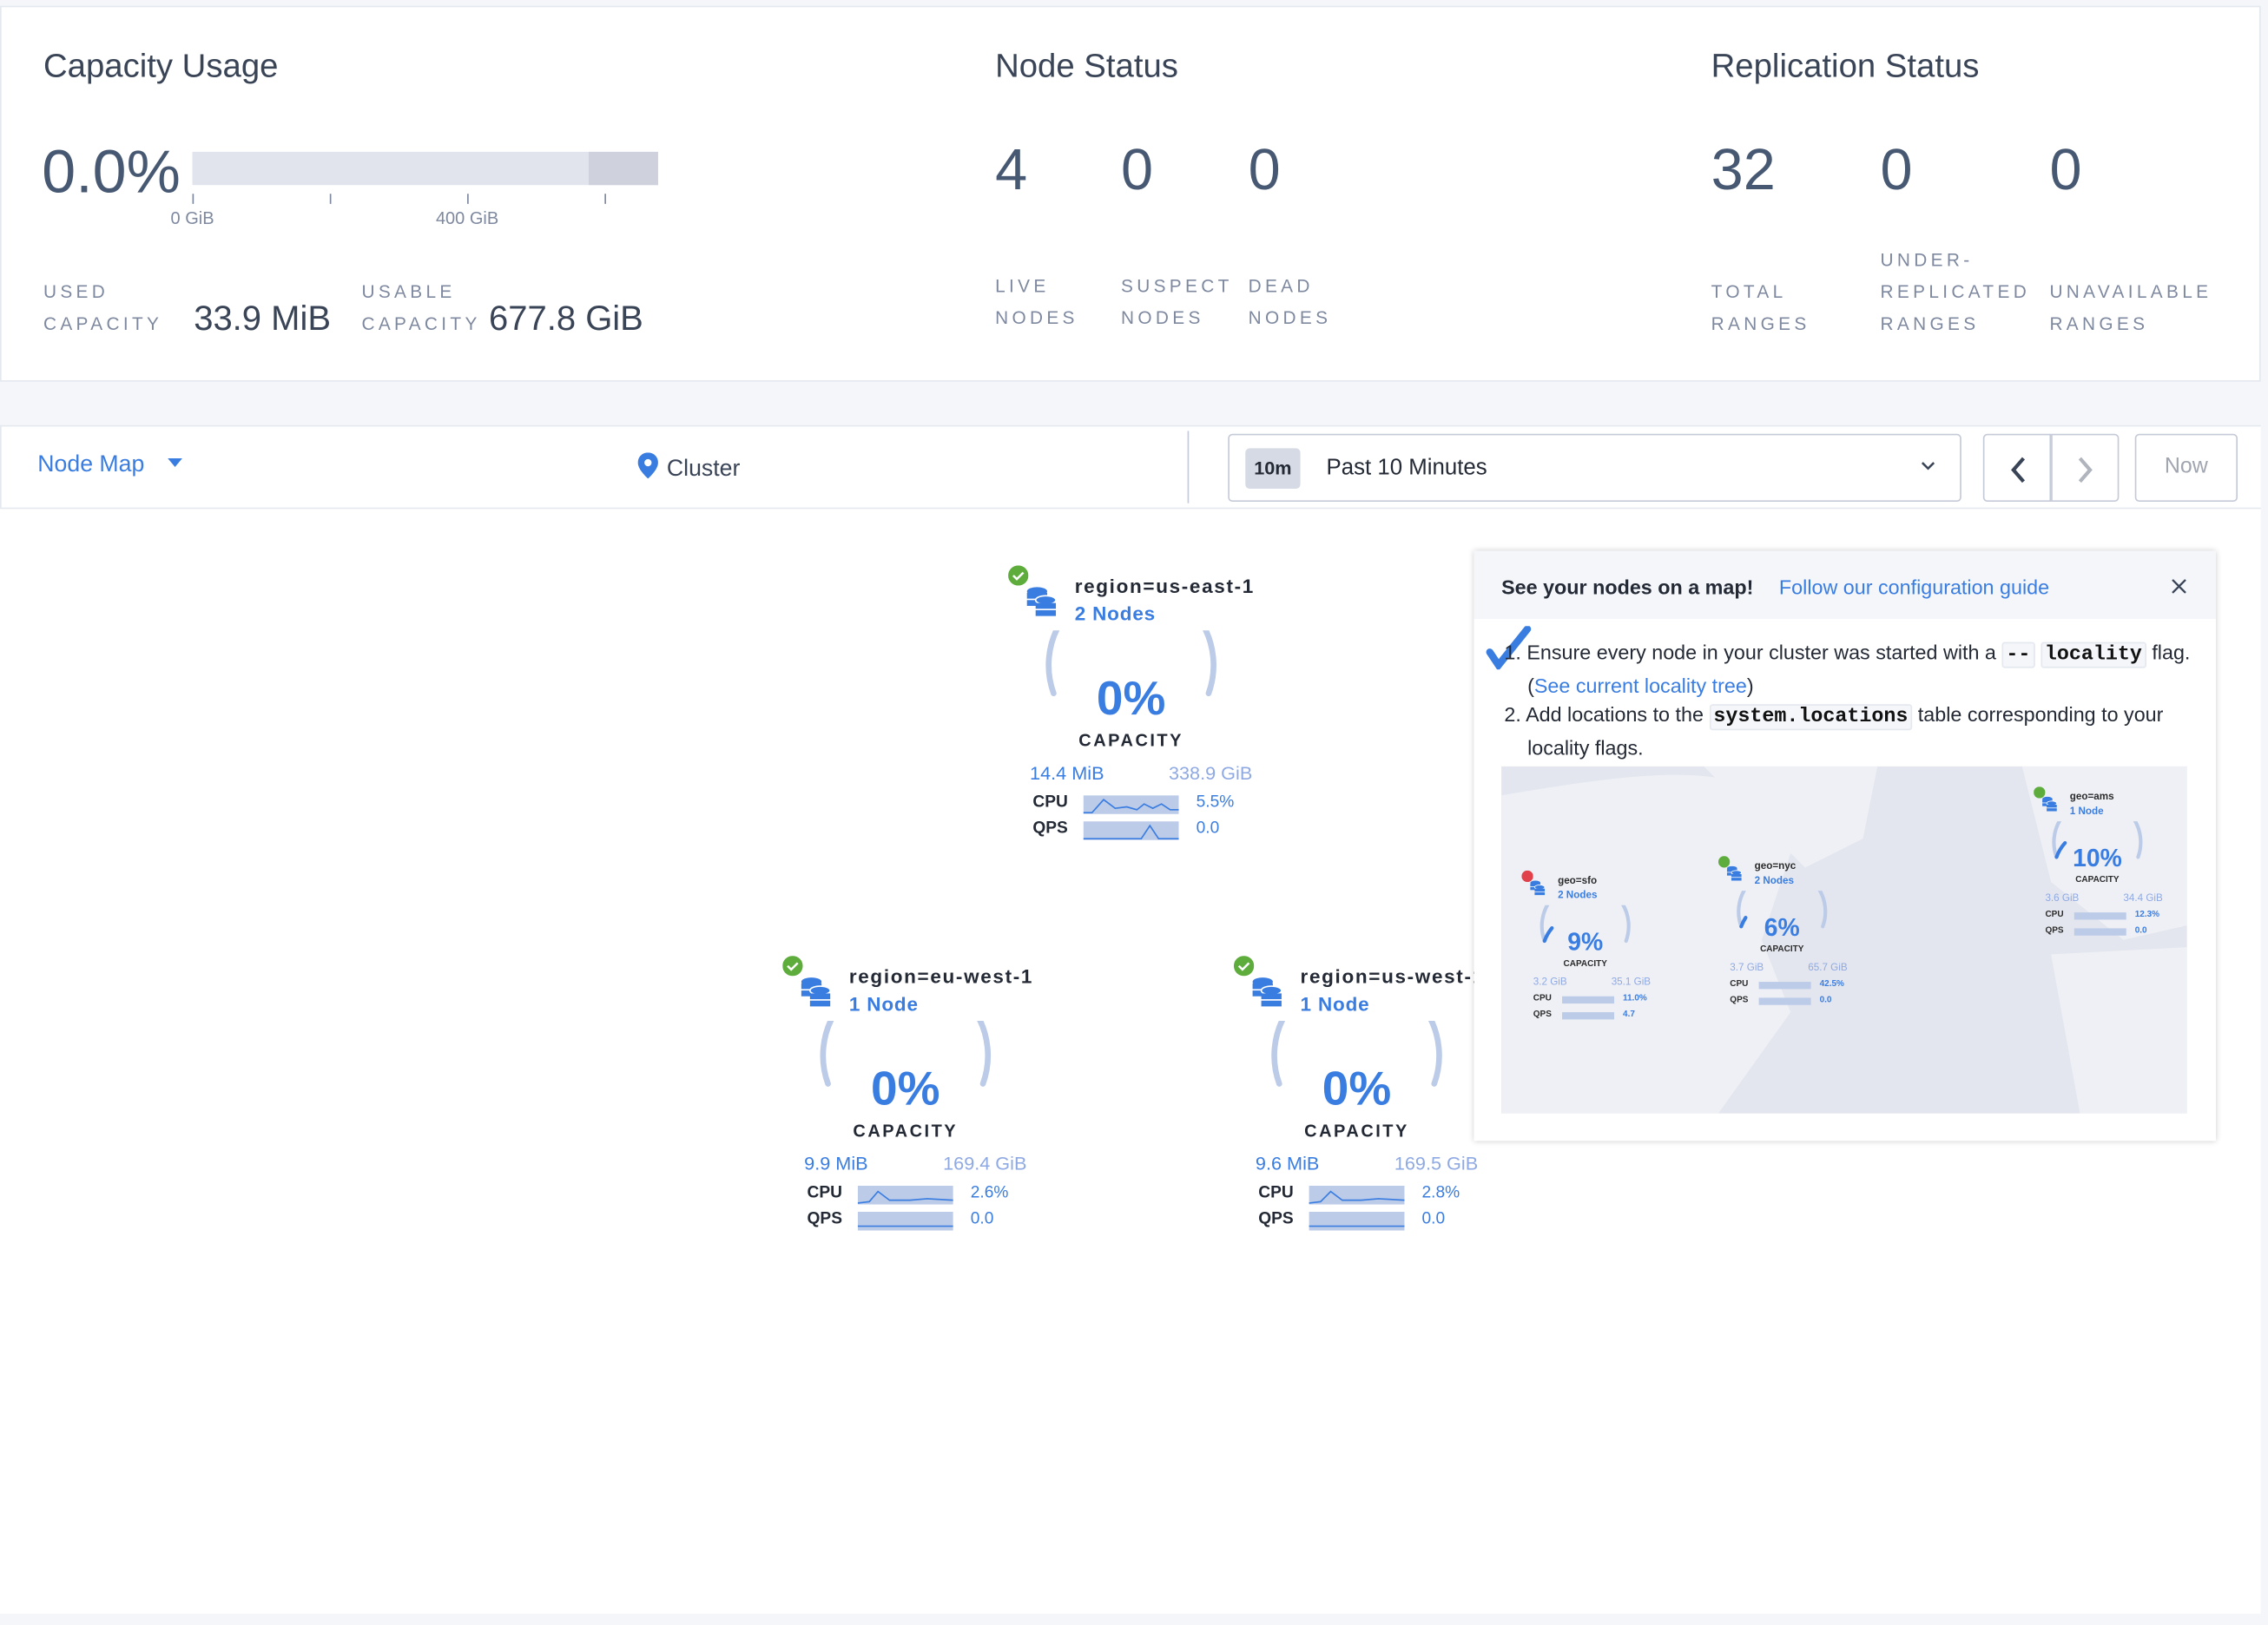  Describe the element at coordinates (1188, 467) in the screenshot. I see `divider` at that location.